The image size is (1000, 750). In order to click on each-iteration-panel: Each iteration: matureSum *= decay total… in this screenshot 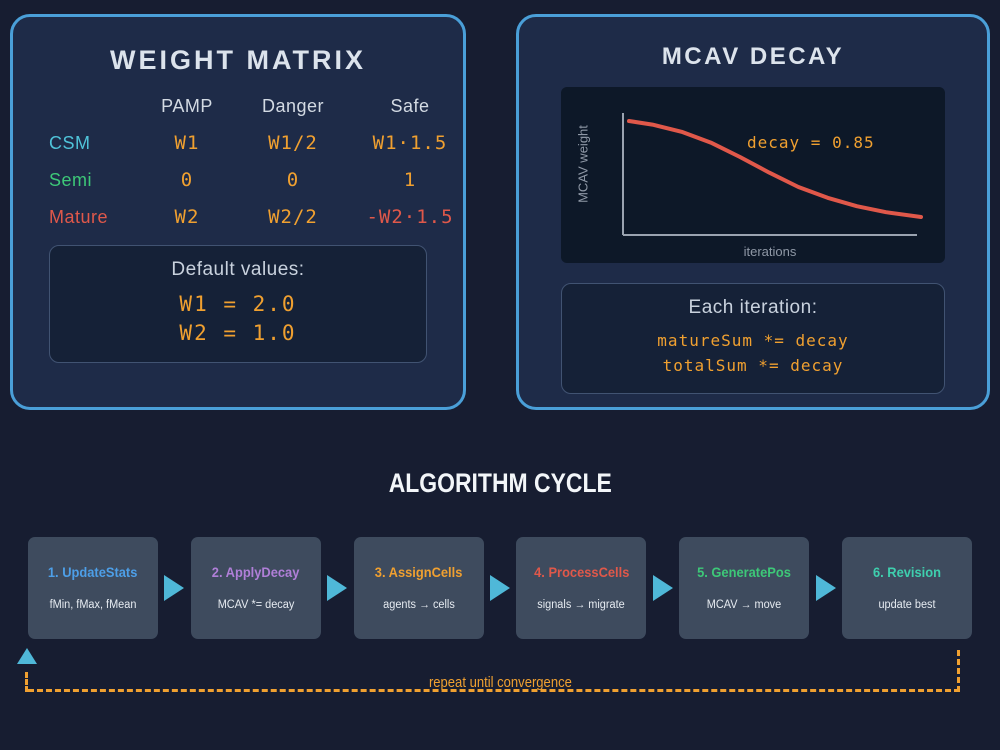, I will do `click(753, 338)`.